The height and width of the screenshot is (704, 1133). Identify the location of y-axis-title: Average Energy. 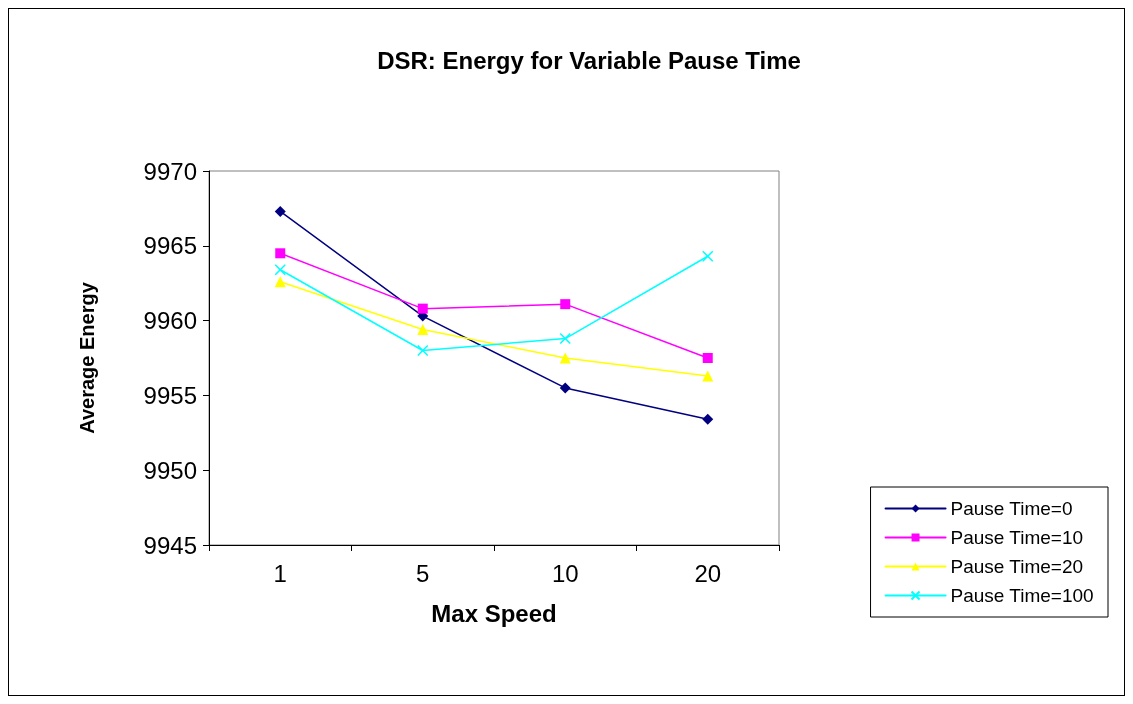
(87, 357).